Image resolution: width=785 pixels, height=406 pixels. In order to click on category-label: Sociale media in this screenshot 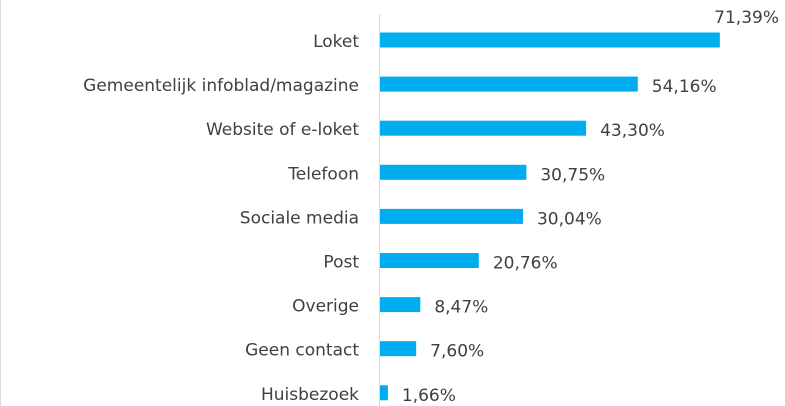, I will do `click(299, 218)`.